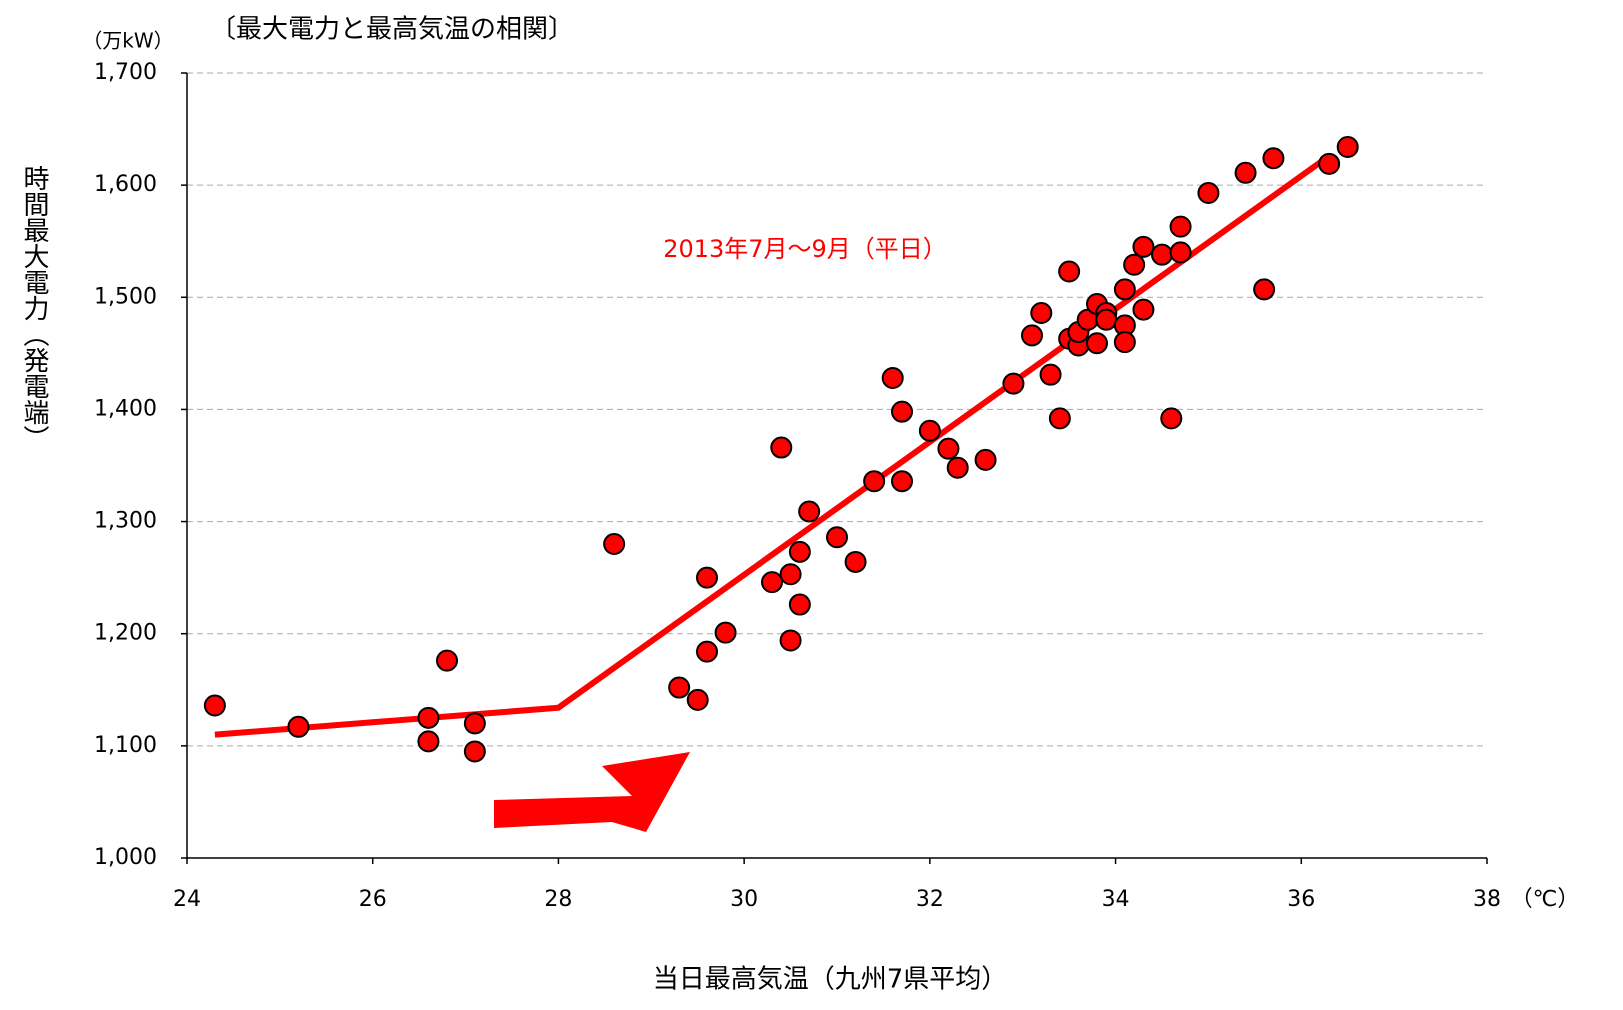  What do you see at coordinates (805, 249) in the screenshot?
I see `annotation: 2013年7月～9月（平日）` at bounding box center [805, 249].